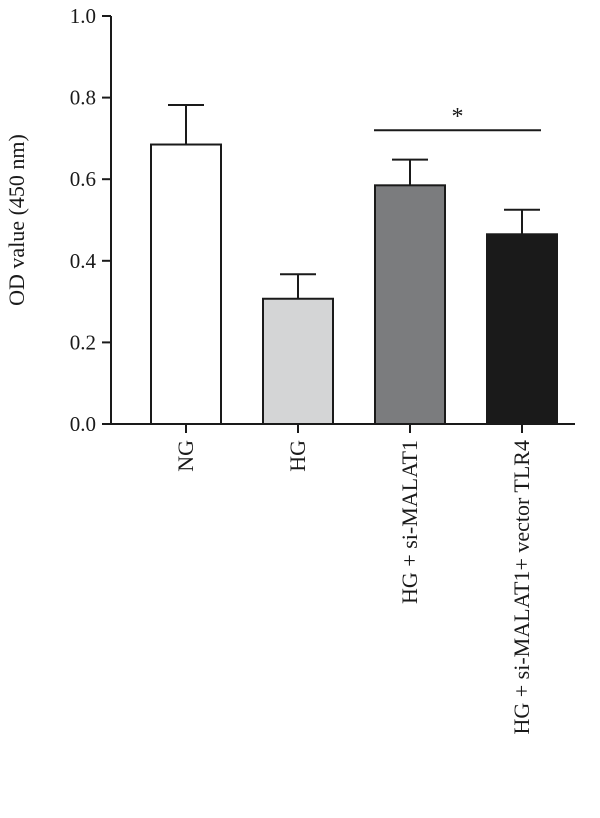 The image size is (600, 818). I want to click on y-axis-label: OD value (450 nm), so click(16, 220).